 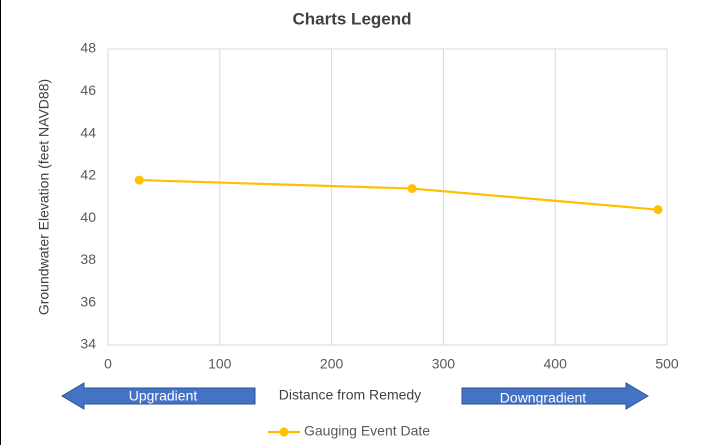 I want to click on downgradient-arrow, so click(x=555, y=396).